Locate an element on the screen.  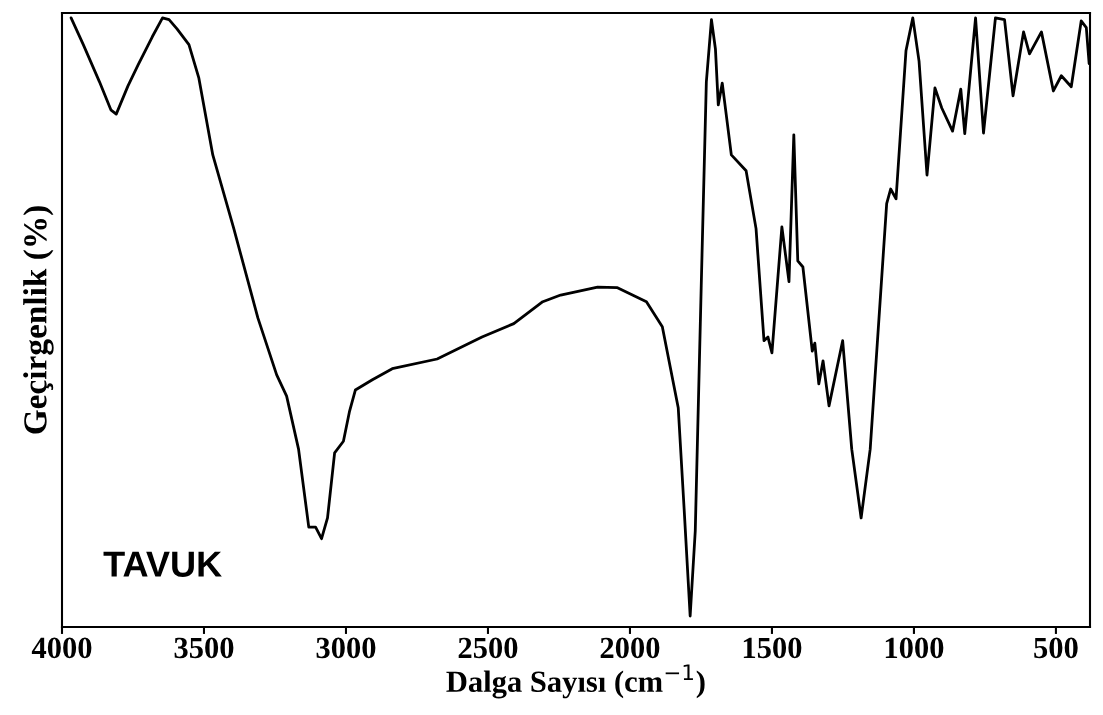
x-tick-label: 2500 is located at coordinates (488, 648).